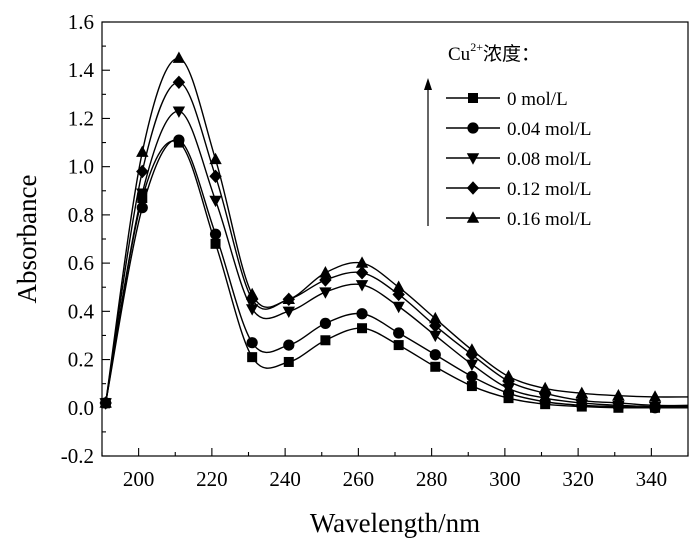 This screenshot has width=700, height=546. What do you see at coordinates (81, 360) in the screenshot?
I see `y-tick-label: 0.2` at bounding box center [81, 360].